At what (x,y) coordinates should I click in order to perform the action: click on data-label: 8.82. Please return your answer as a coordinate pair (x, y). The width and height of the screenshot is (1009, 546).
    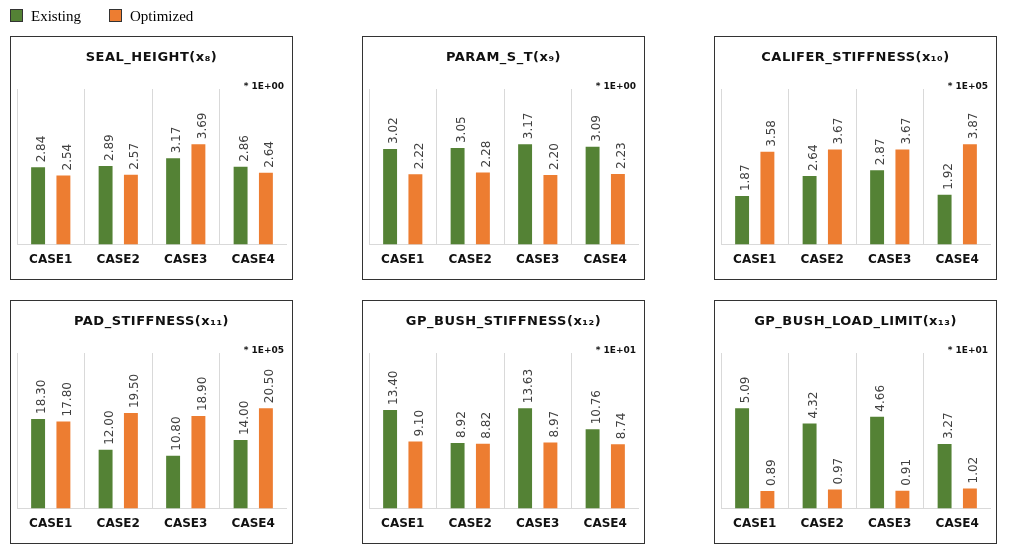
    Looking at the image, I should click on (486, 425).